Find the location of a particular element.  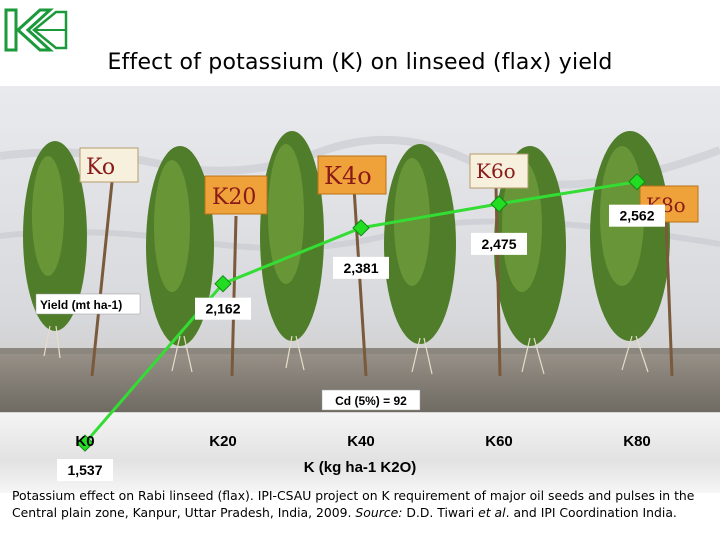

sign-k80: K8o is located at coordinates (666, 205).